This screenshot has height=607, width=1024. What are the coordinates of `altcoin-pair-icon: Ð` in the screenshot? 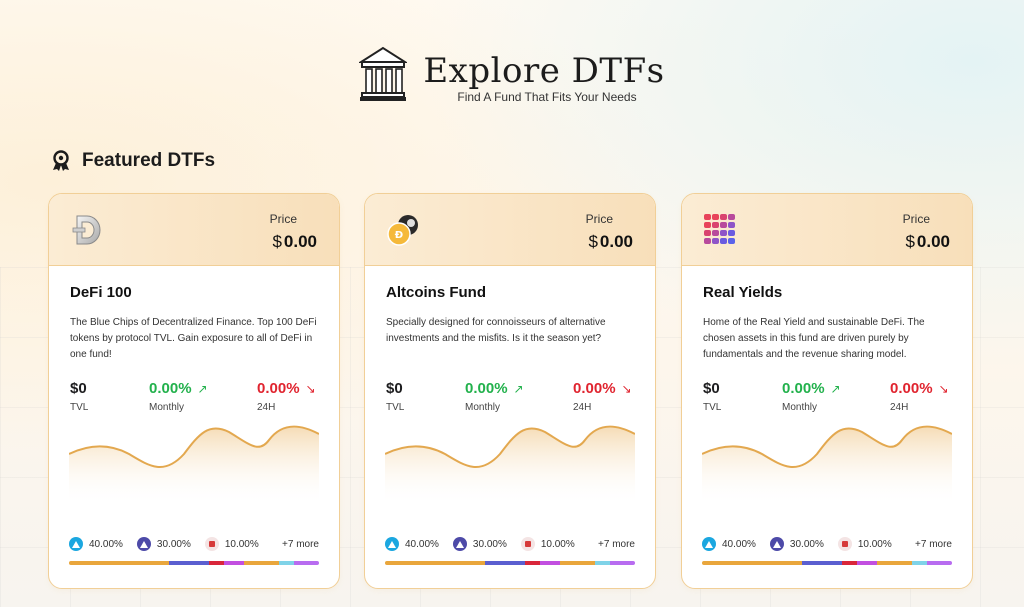 It's located at (402, 230).